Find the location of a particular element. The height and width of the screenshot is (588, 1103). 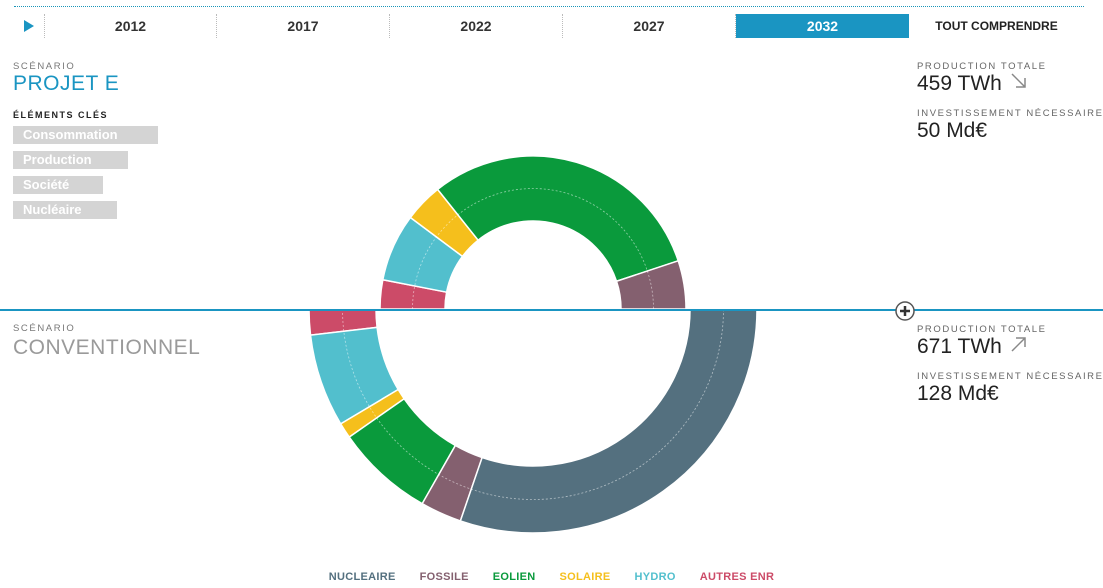

key-societe-button: Société is located at coordinates (58, 185).